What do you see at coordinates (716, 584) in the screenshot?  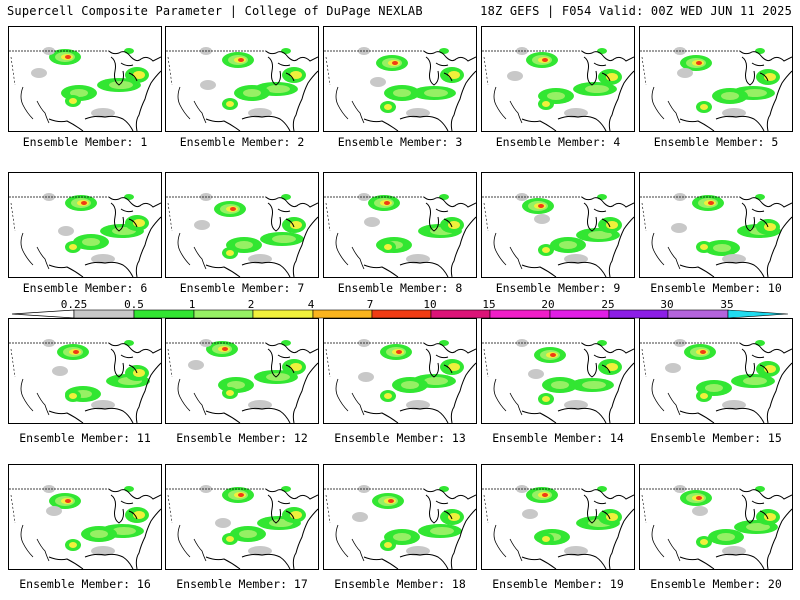 I see `ensemble-member-label: Ensemble Member: 20` at bounding box center [716, 584].